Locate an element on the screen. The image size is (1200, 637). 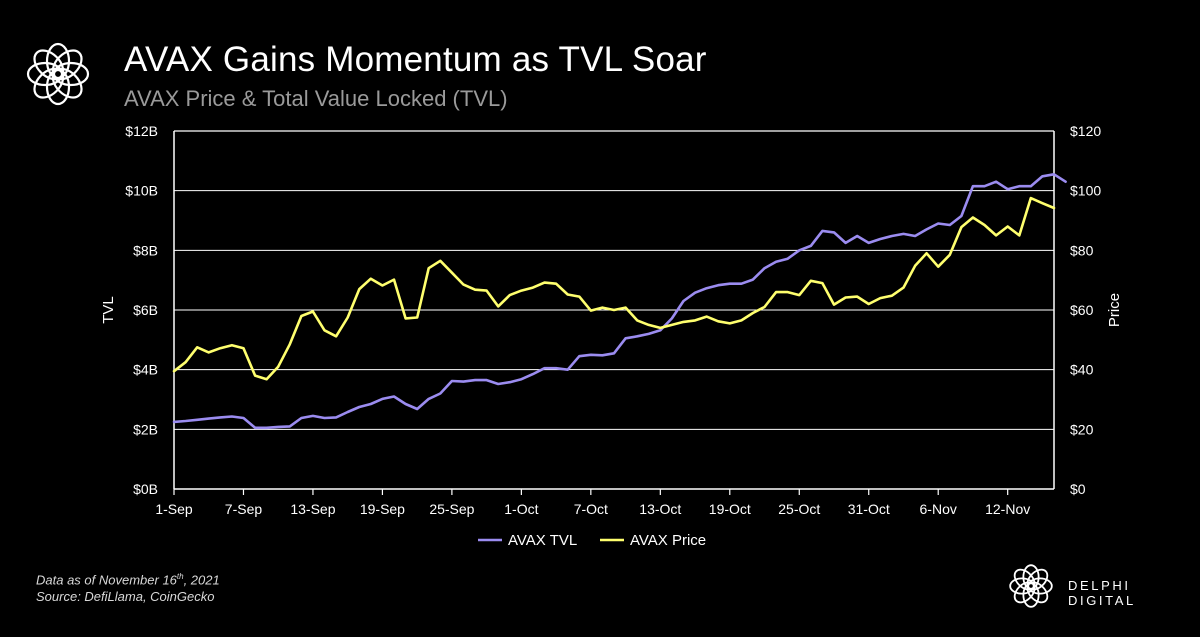
legend-tvl-label: AVAX TVL is located at coordinates (542, 540).